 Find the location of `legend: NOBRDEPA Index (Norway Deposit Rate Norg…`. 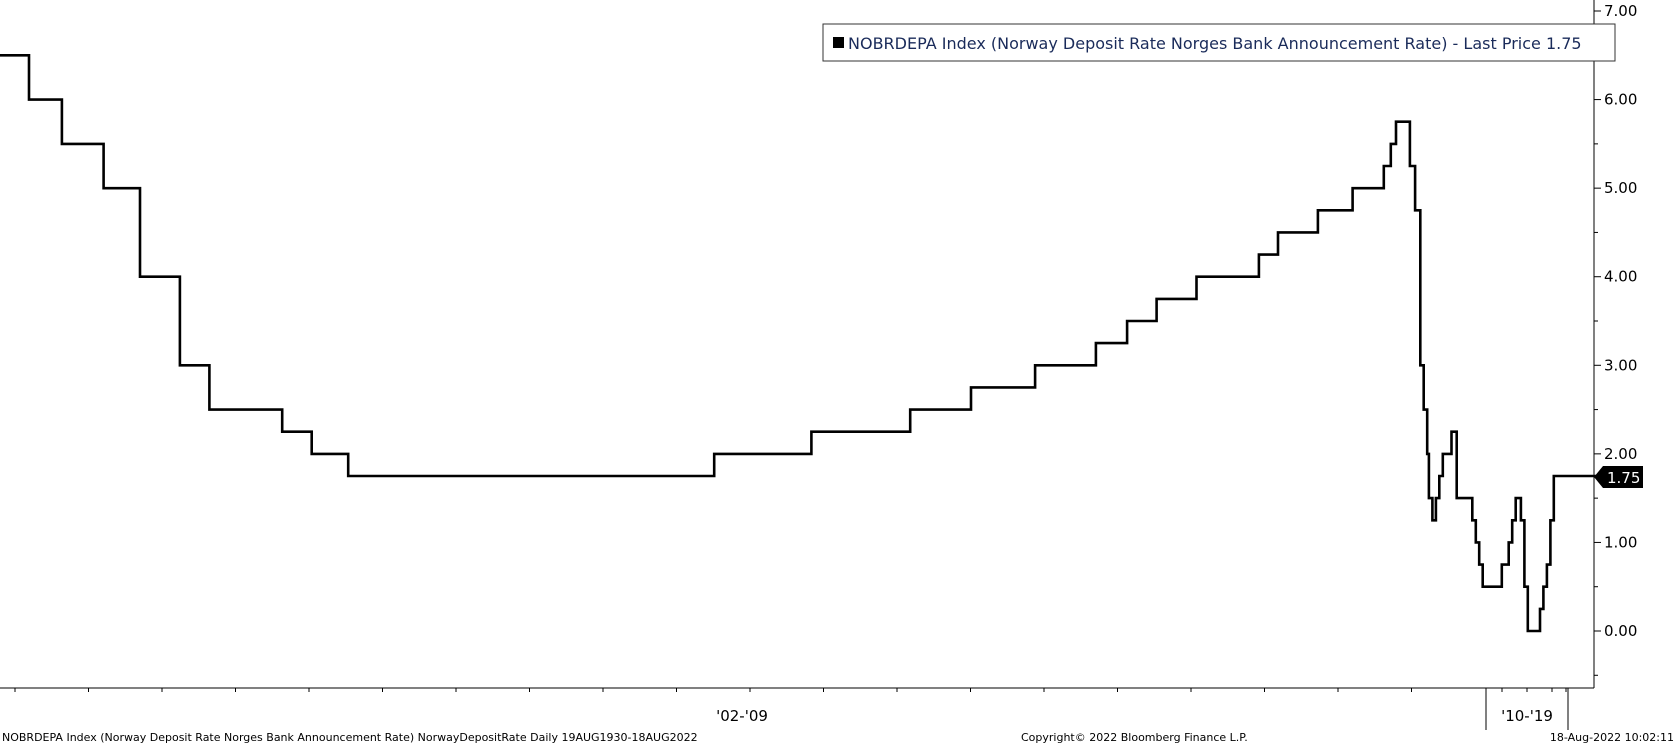

legend: NOBRDEPA Index (Norway Deposit Rate Norg… is located at coordinates (1219, 42).